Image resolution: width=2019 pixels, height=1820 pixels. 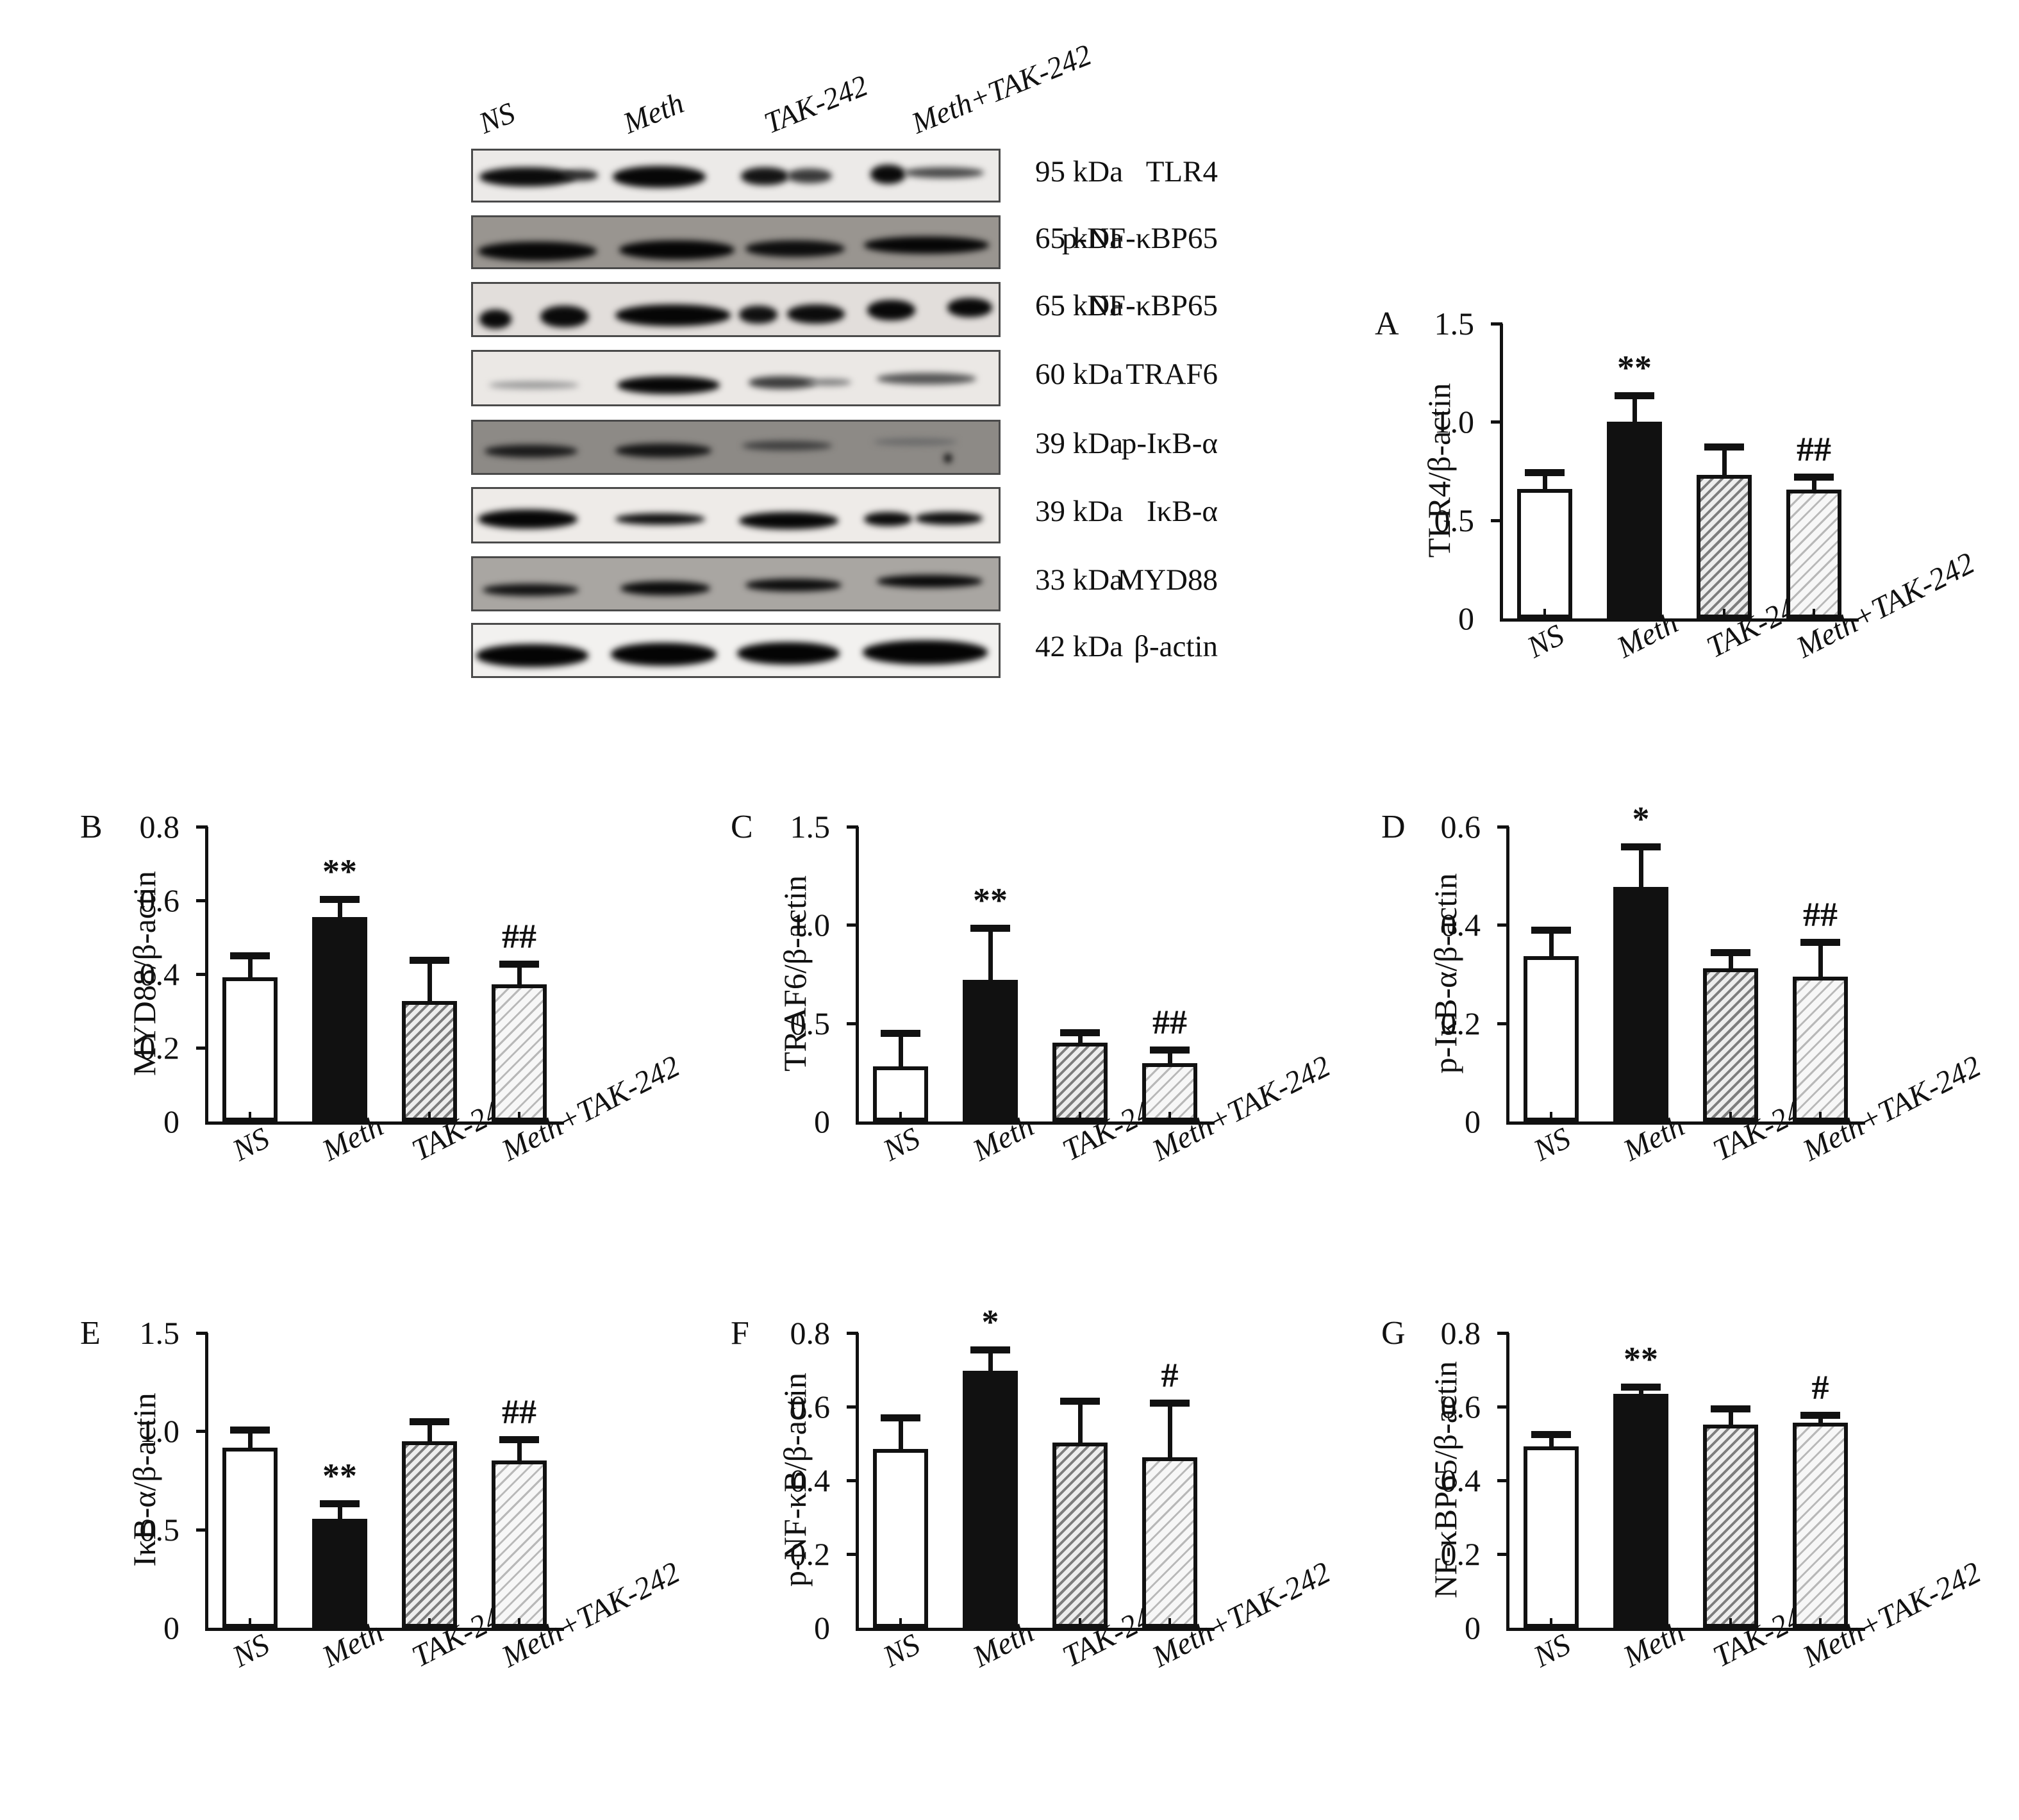 What do you see at coordinates (1152, 305) in the screenshot?
I see `blot-protein-label: NF-κBP65` at bounding box center [1152, 305].